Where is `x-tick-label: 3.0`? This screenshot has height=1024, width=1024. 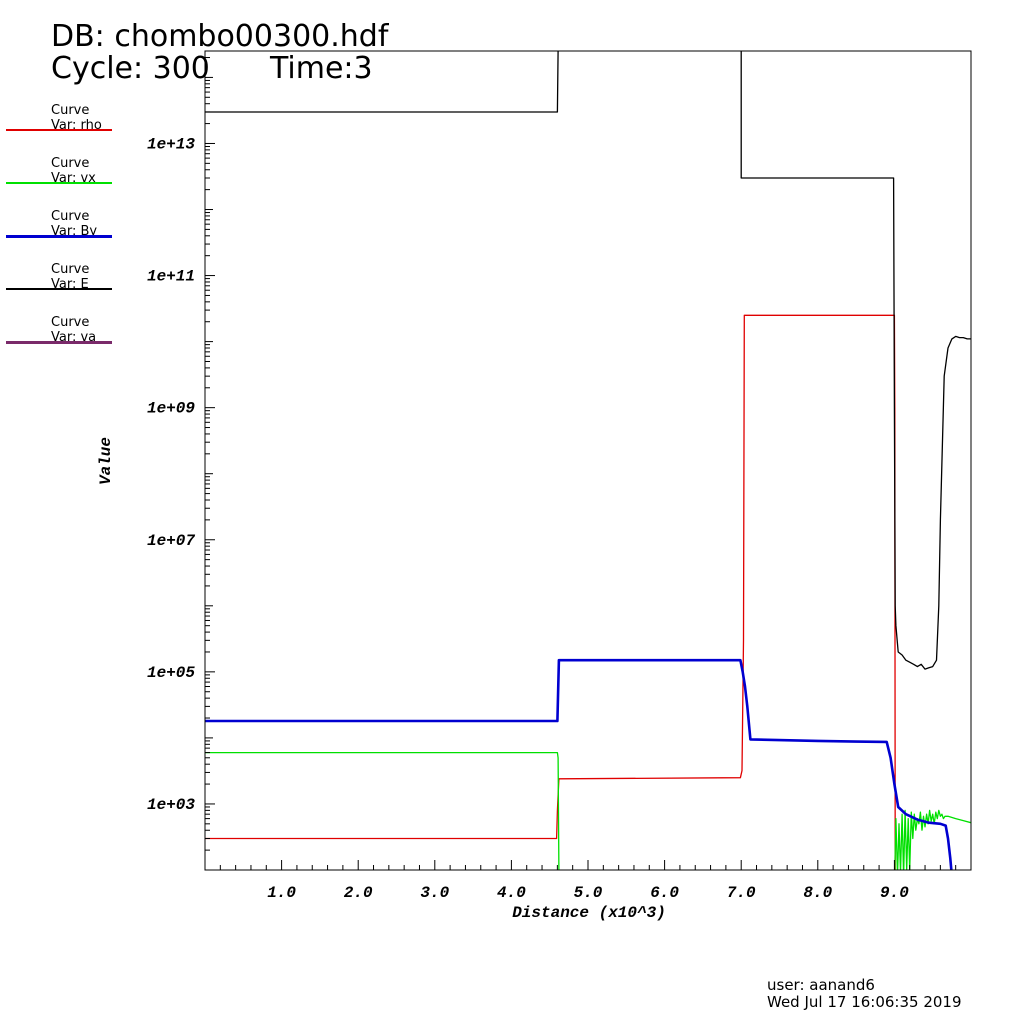 x-tick-label: 3.0 is located at coordinates (434, 893).